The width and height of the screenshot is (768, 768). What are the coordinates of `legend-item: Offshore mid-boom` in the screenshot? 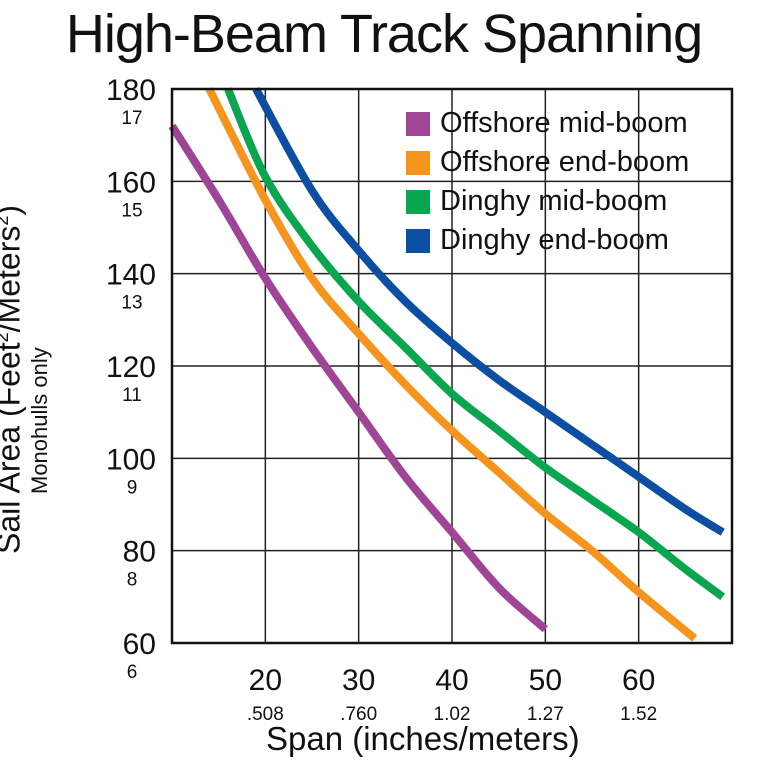 It's located at (547, 123).